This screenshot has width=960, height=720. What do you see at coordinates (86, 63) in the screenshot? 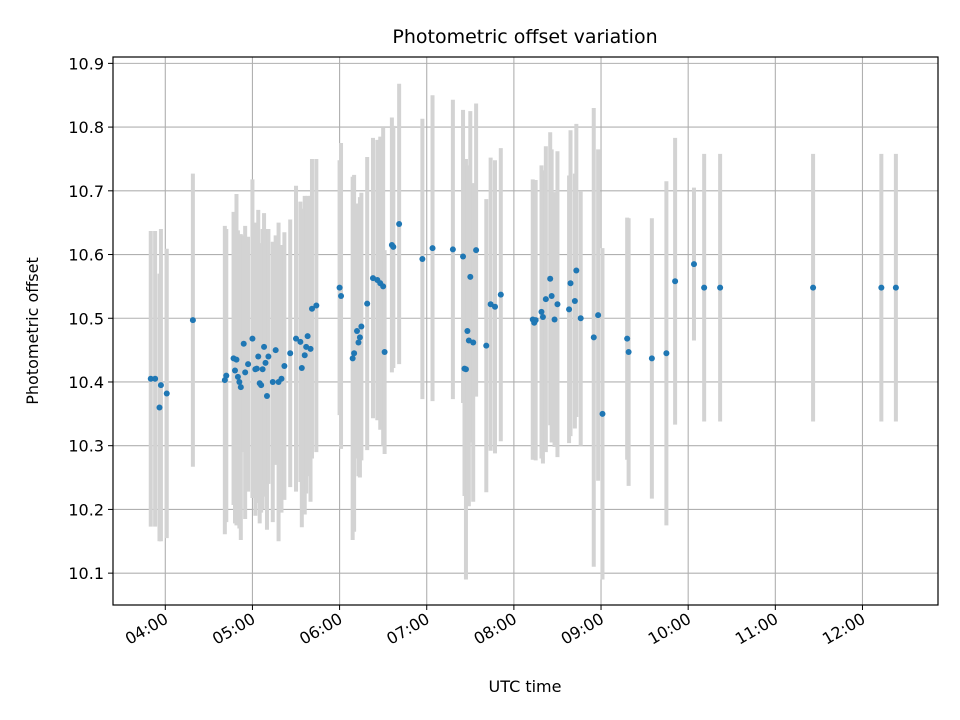
I see `y-tick-label-8: 10.9` at bounding box center [86, 63].